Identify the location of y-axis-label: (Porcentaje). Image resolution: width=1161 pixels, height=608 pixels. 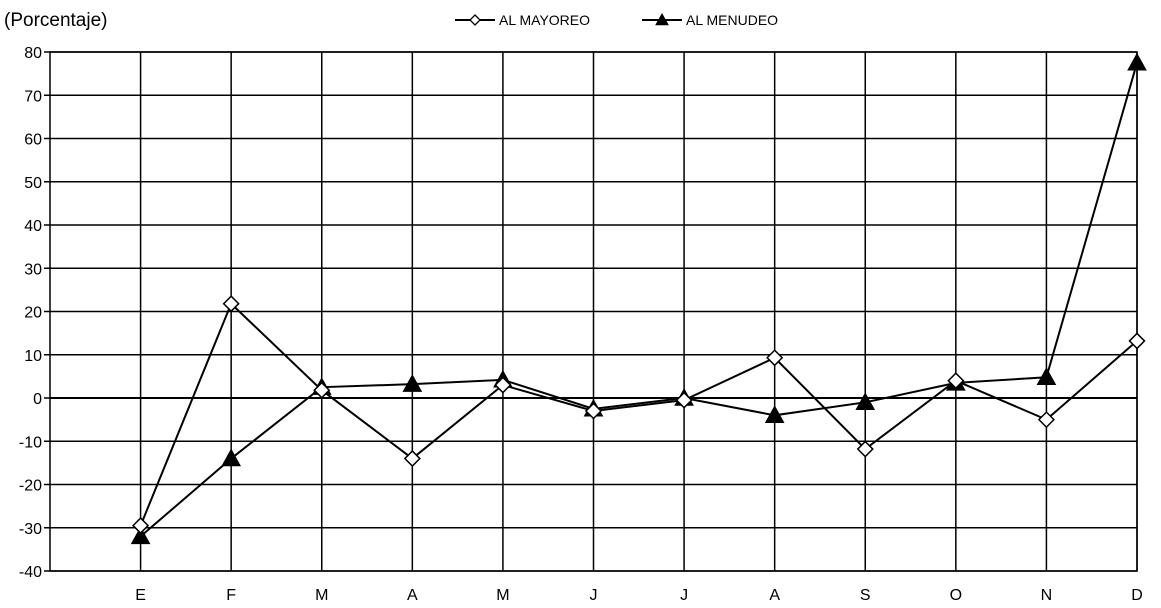
(56, 20).